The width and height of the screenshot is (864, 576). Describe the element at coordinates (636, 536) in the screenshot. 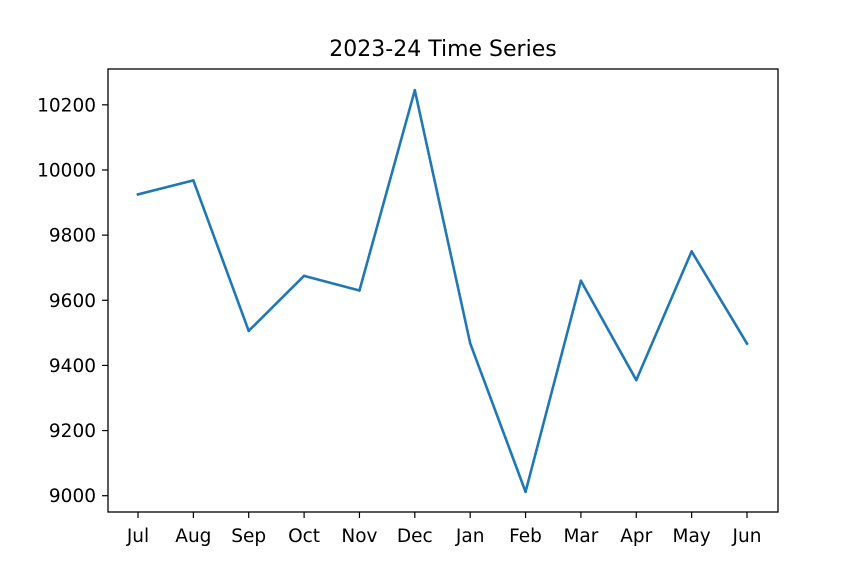

I see `x-tick-label: Apr` at that location.